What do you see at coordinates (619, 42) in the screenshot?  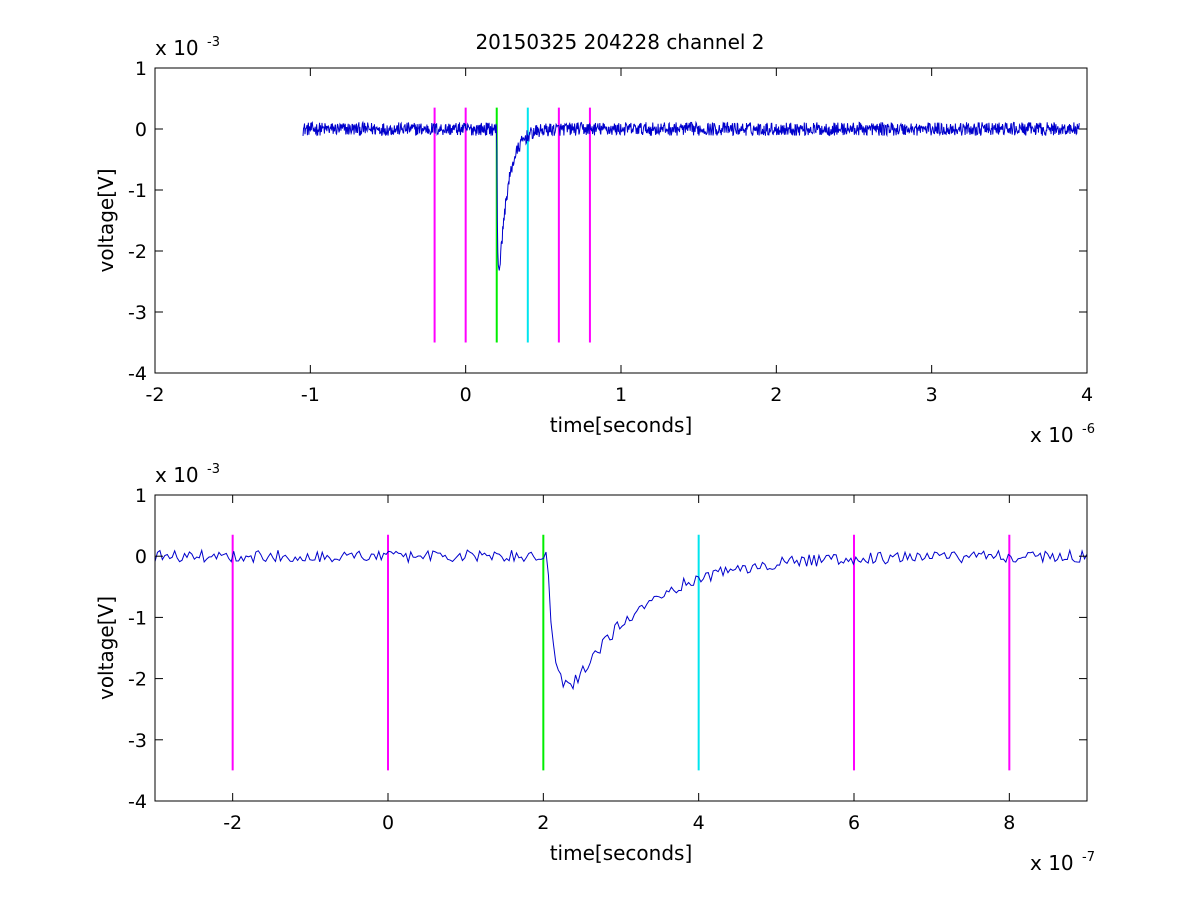 I see `chart-title: 20150325 204228 channel 2` at bounding box center [619, 42].